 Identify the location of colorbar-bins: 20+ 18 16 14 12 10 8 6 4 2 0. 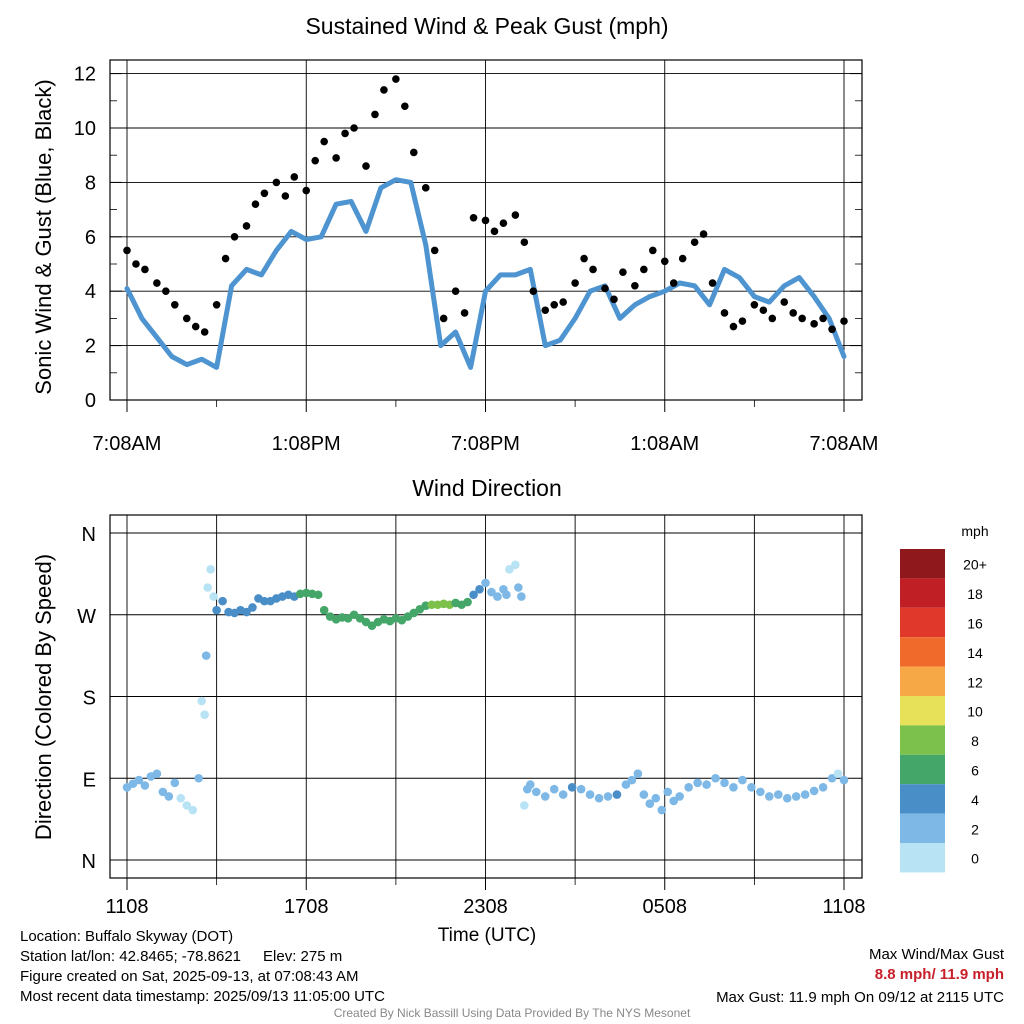
(943, 711).